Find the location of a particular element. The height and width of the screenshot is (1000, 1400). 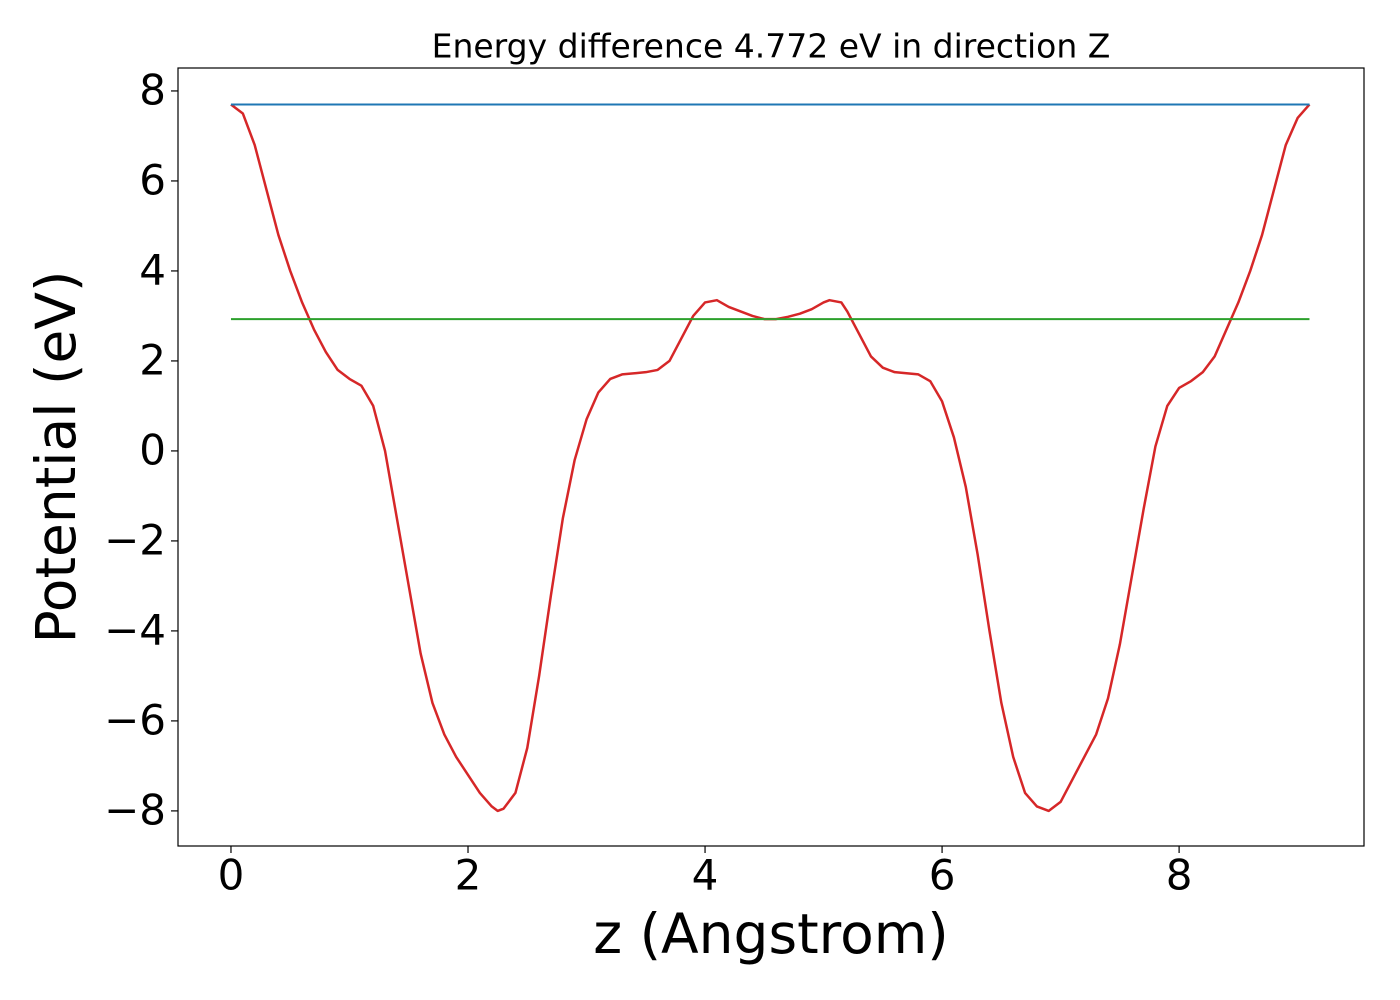

x-tick-label: 2 is located at coordinates (468, 875).